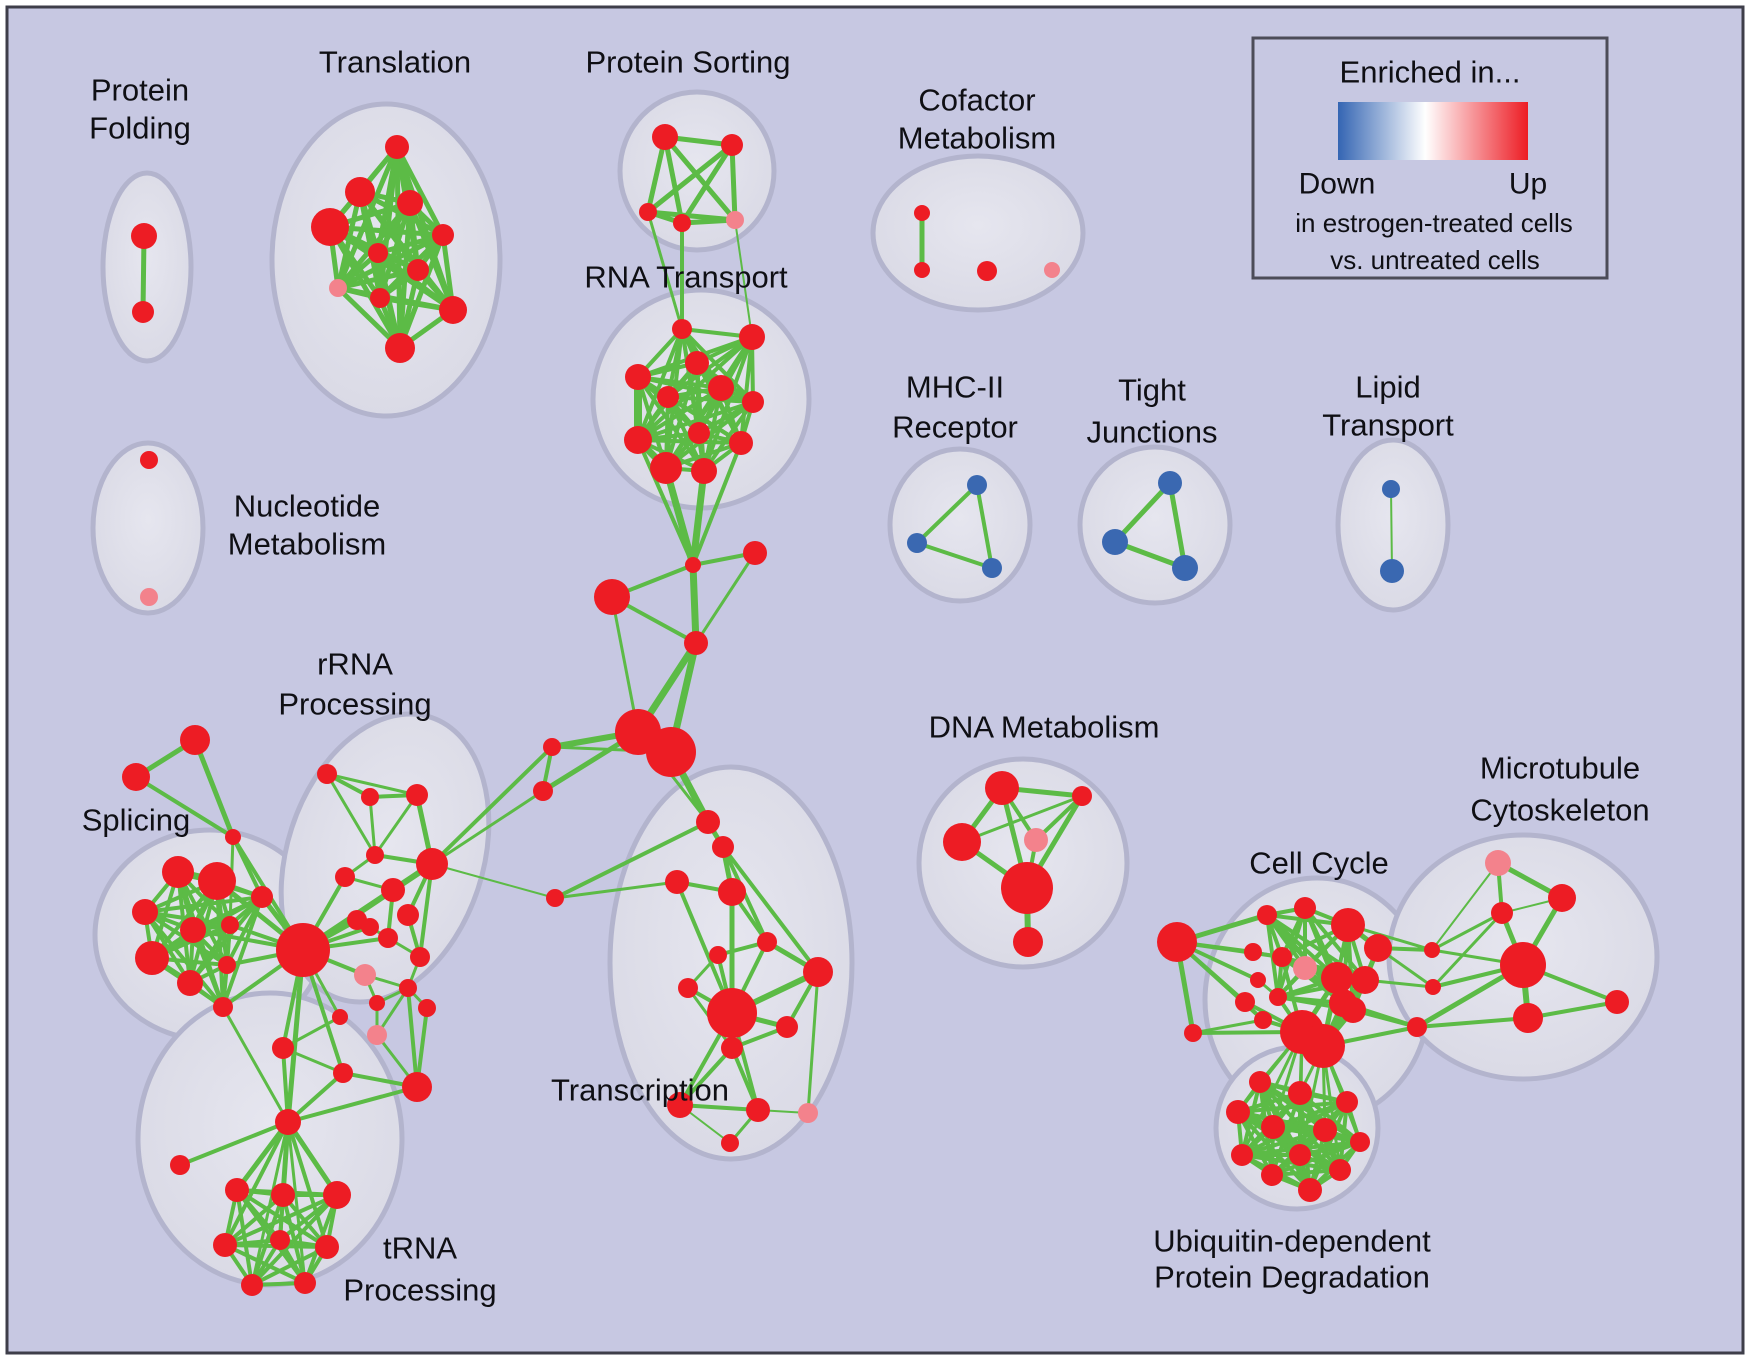 This screenshot has height=1360, width=1750. I want to click on cluster-label-protein-folding: Protein, so click(140, 90).